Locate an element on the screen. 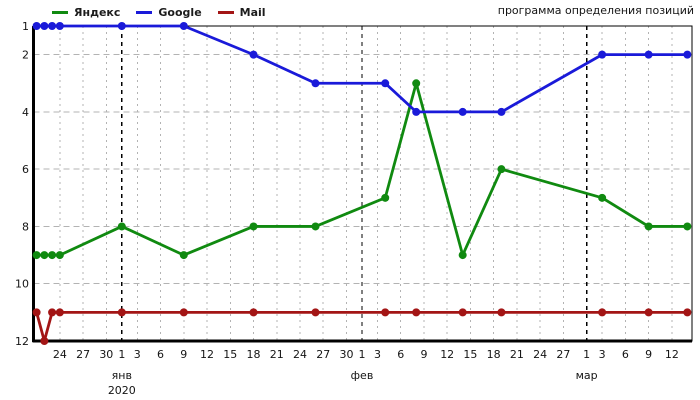 This screenshot has width=700, height=400. legend-label-google: Google is located at coordinates (180, 12).